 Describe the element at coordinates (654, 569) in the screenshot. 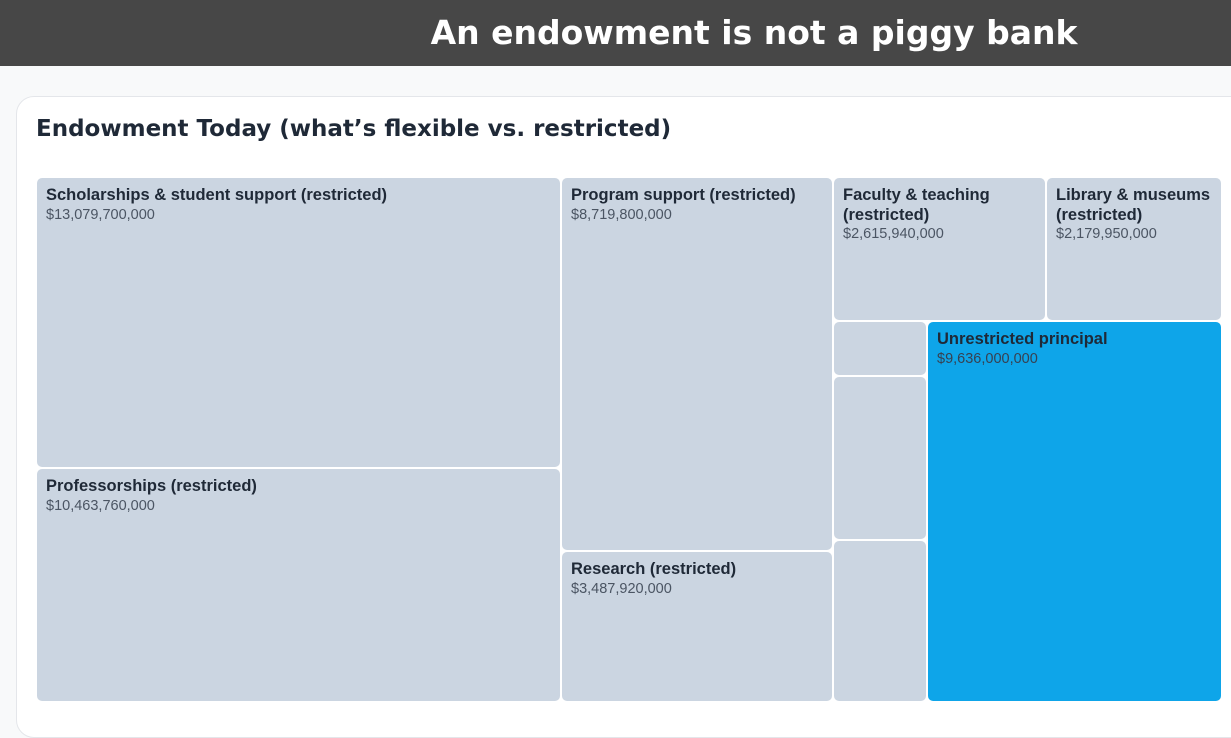

I see `treemap-tile-label: Research (restricted)` at that location.